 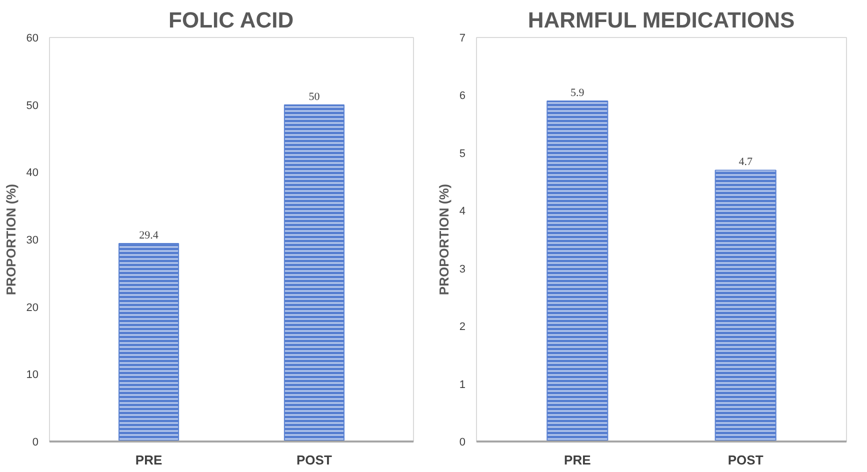 What do you see at coordinates (462, 327) in the screenshot?
I see `y-tick-label: 2` at bounding box center [462, 327].